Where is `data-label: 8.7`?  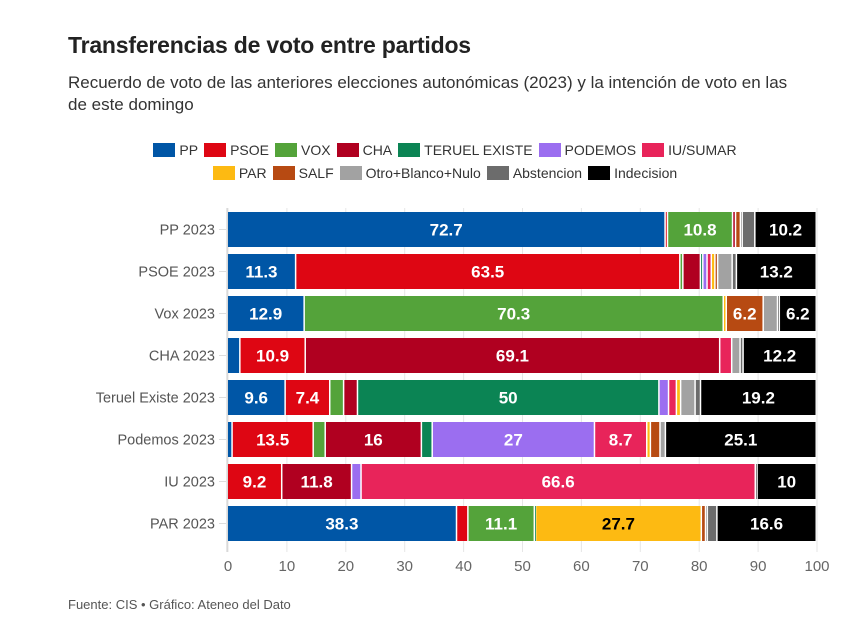 data-label: 8.7 is located at coordinates (621, 440).